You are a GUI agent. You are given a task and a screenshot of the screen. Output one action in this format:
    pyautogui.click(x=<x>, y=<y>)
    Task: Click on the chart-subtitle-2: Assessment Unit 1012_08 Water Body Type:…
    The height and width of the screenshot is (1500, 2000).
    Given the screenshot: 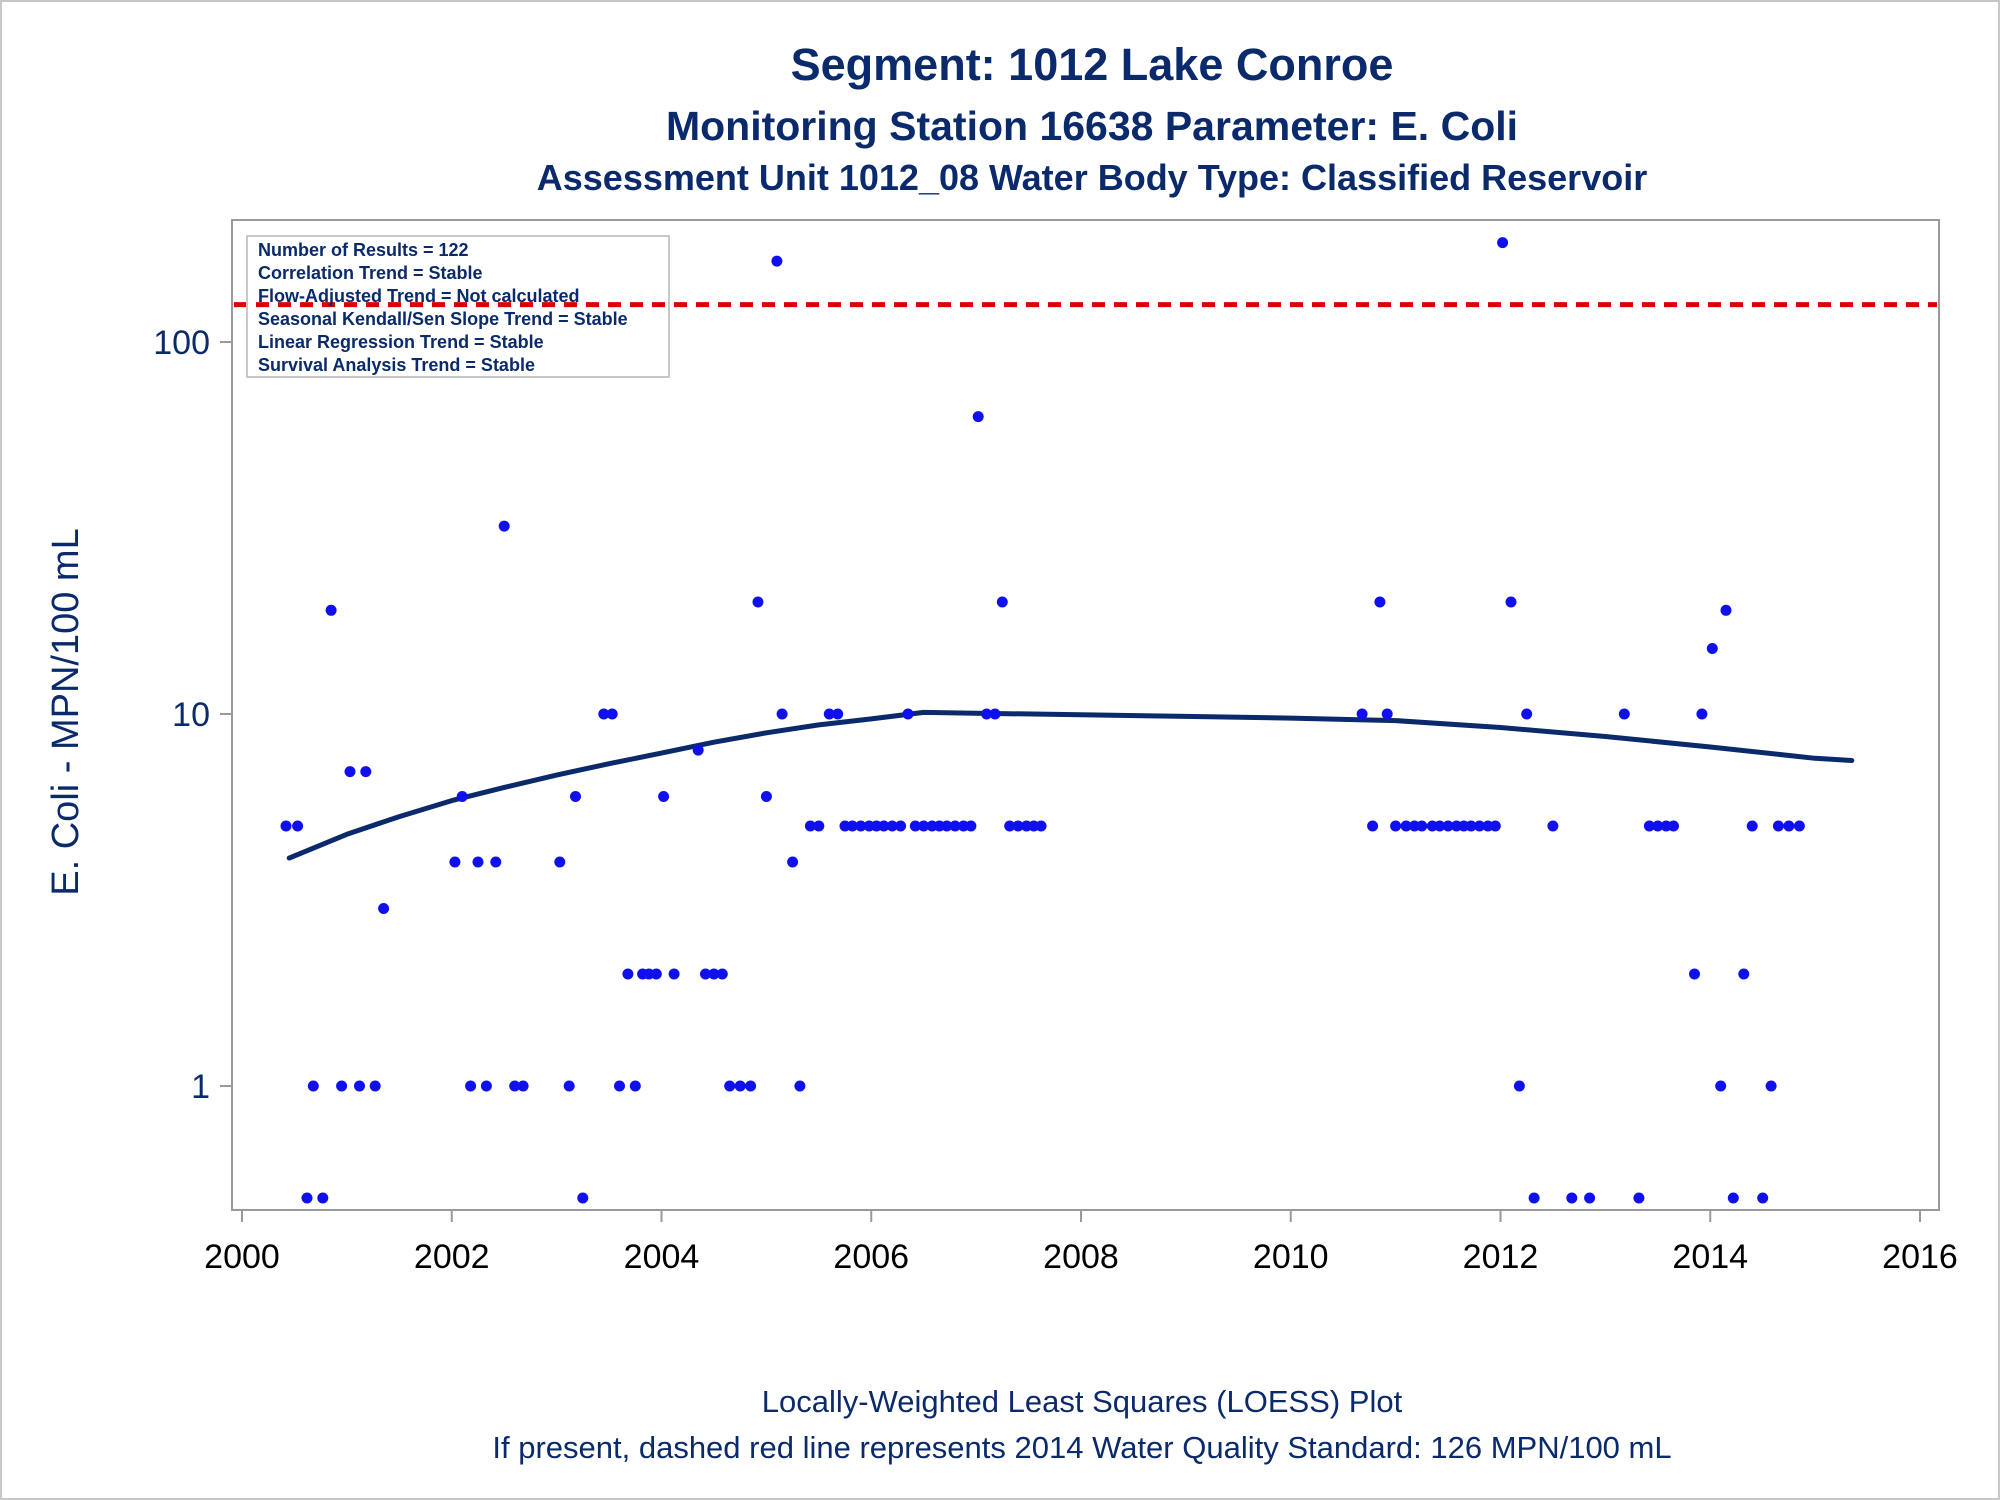 What is the action you would take?
    pyautogui.click(x=1092, y=177)
    